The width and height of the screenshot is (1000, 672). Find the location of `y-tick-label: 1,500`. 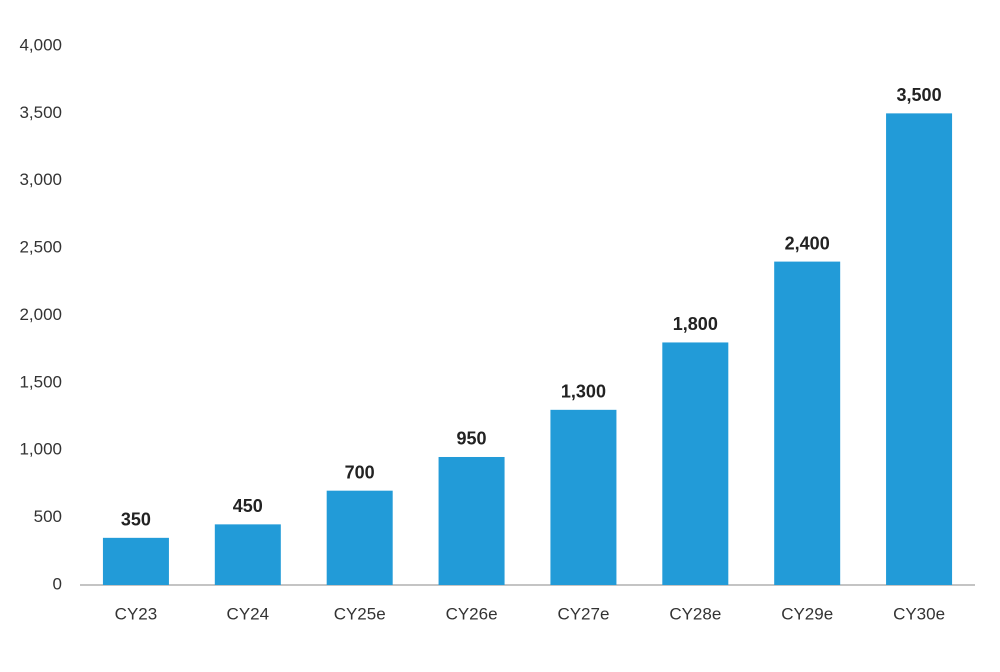

y-tick-label: 1,500 is located at coordinates (40, 381).